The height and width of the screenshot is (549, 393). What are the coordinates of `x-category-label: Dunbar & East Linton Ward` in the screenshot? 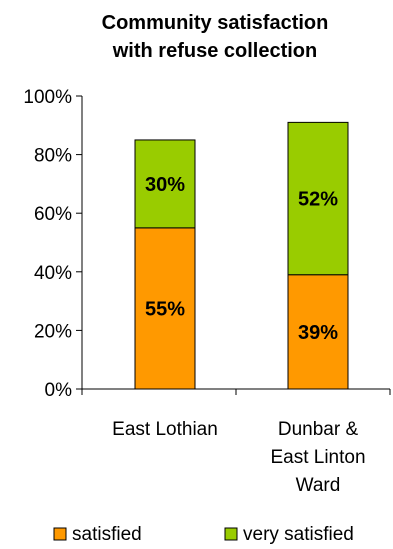 It's located at (317, 457).